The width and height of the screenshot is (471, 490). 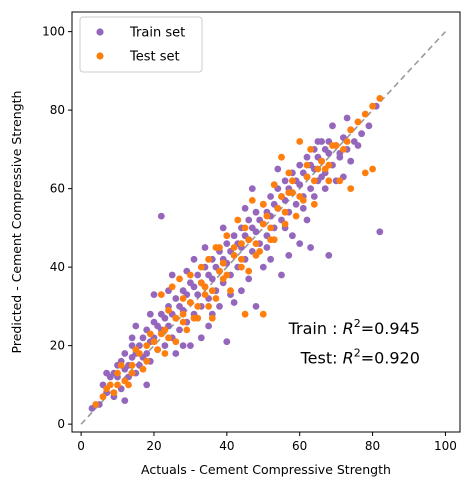 I want to click on r2-test-prefix: Test:, so click(x=321, y=357).